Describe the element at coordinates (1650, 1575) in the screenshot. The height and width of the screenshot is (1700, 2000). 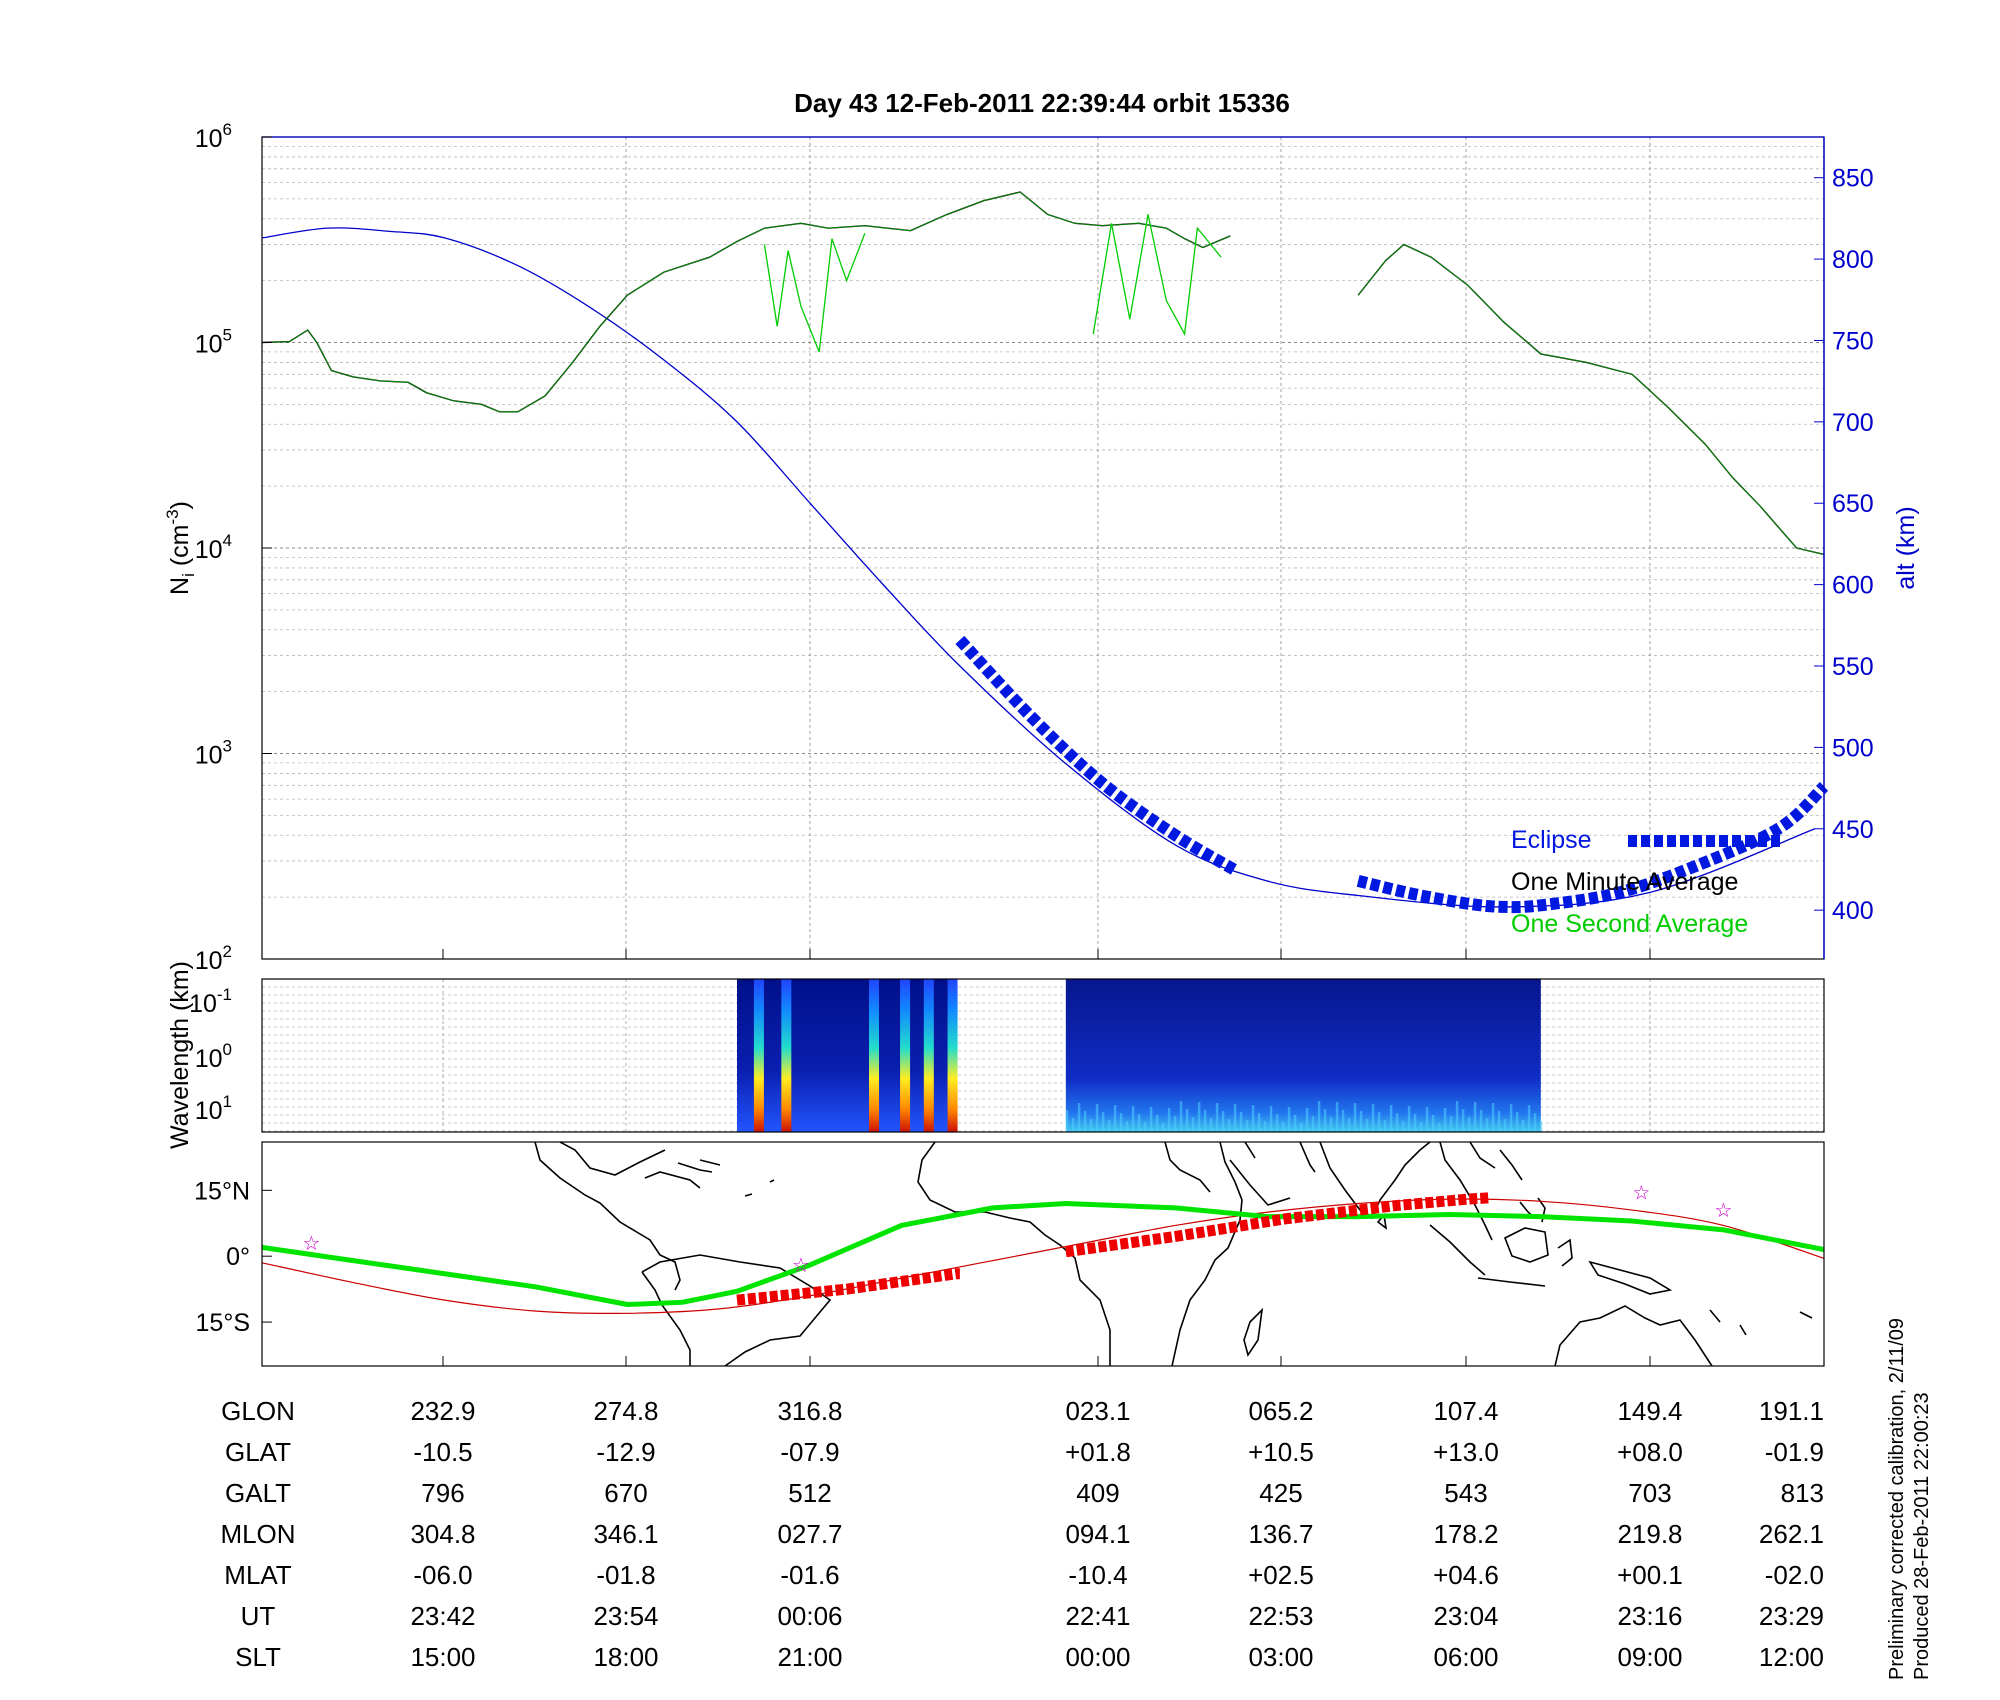
I see `table-cell: +00.1` at that location.